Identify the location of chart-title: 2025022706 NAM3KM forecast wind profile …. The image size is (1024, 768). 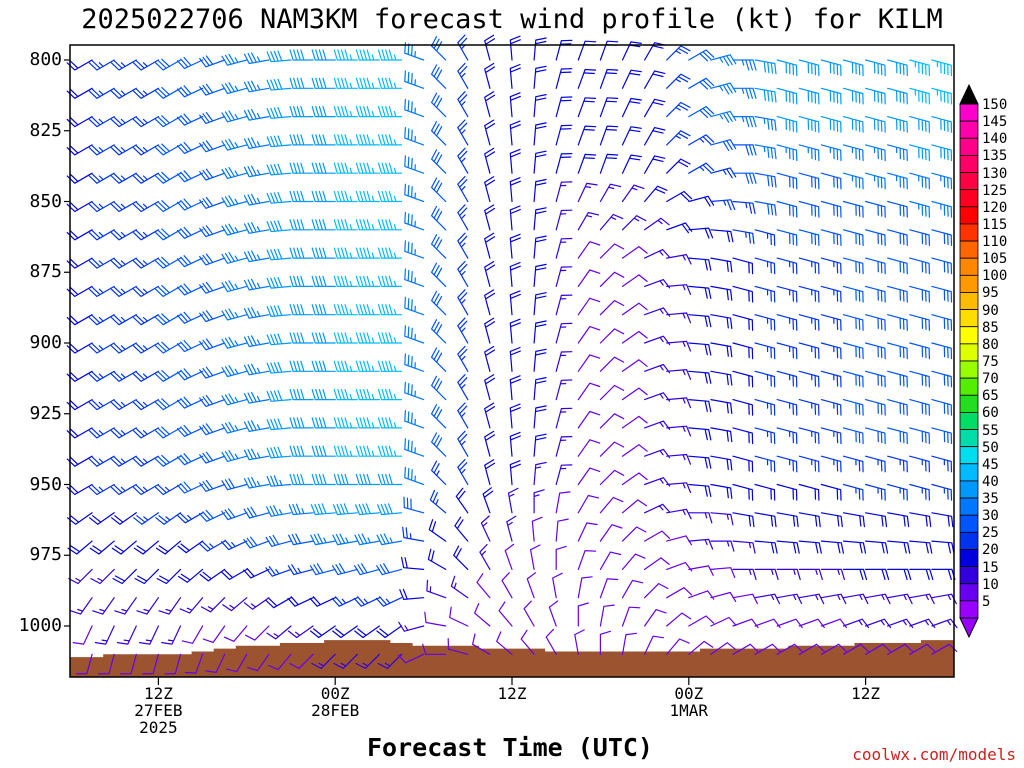
(512, 19).